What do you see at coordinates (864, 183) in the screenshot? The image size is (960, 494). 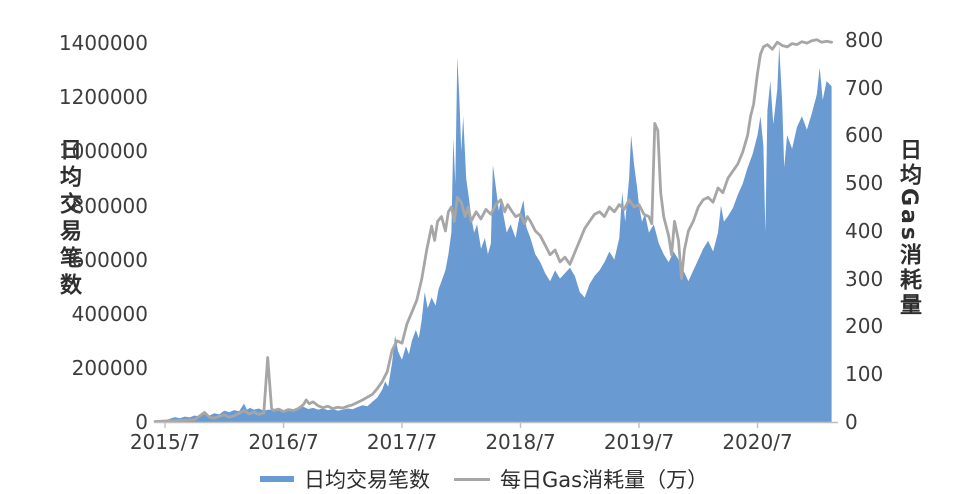 I see `right-axis-tick-label: 500` at bounding box center [864, 183].